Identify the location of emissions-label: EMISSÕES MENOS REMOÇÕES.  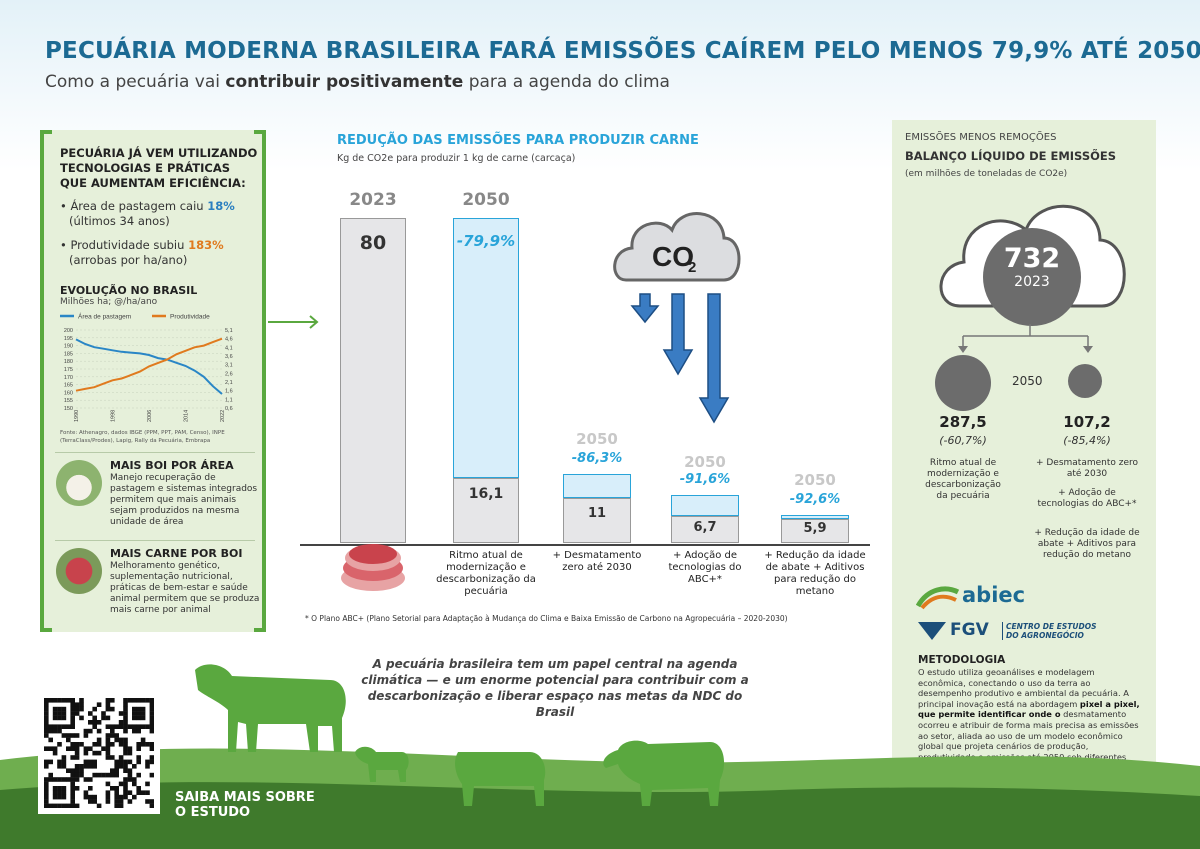
(981, 137).